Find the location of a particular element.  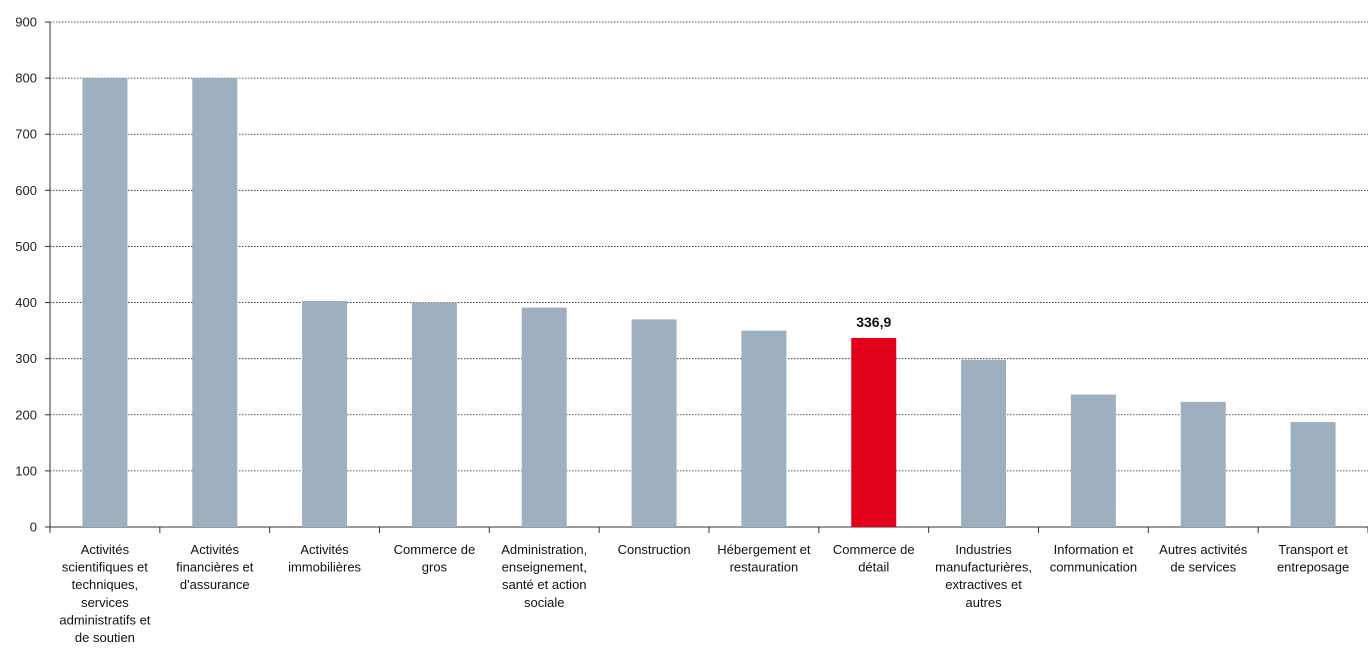

x-category-label-line: entreposage is located at coordinates (1313, 567).